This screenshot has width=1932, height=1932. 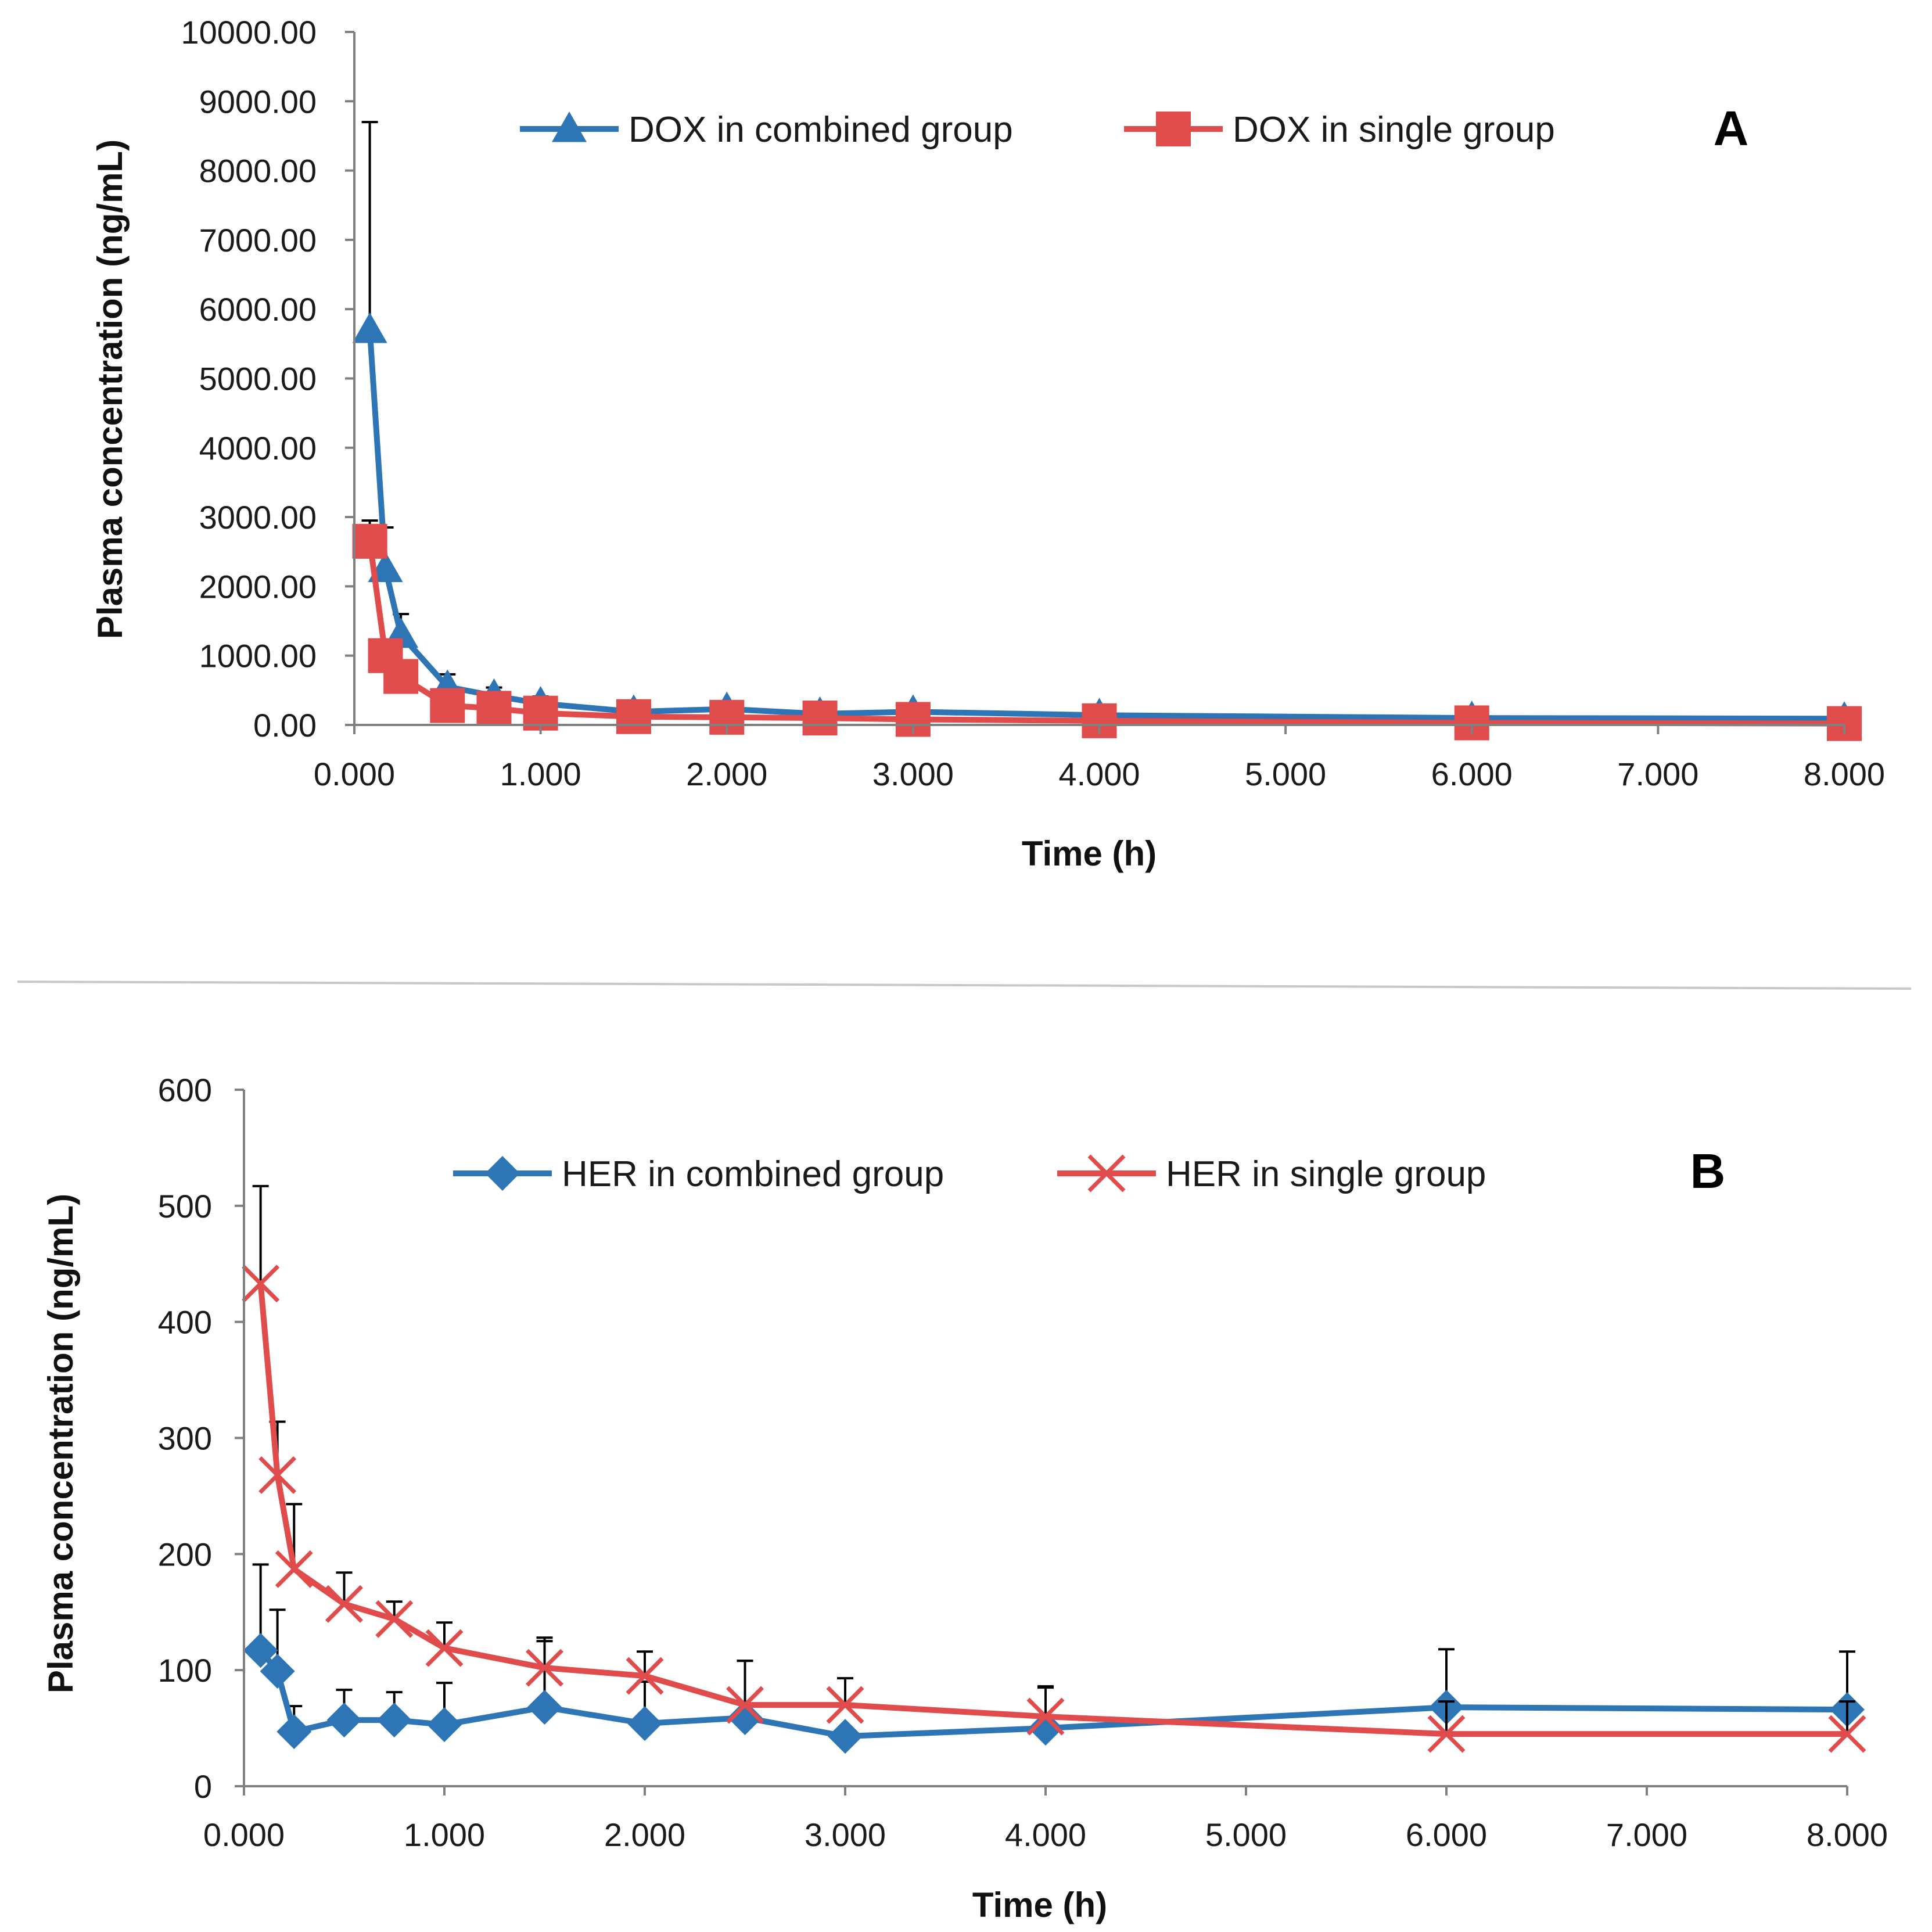 What do you see at coordinates (249, 32) in the screenshot?
I see `panel-a-y-tick-label: 10000.00` at bounding box center [249, 32].